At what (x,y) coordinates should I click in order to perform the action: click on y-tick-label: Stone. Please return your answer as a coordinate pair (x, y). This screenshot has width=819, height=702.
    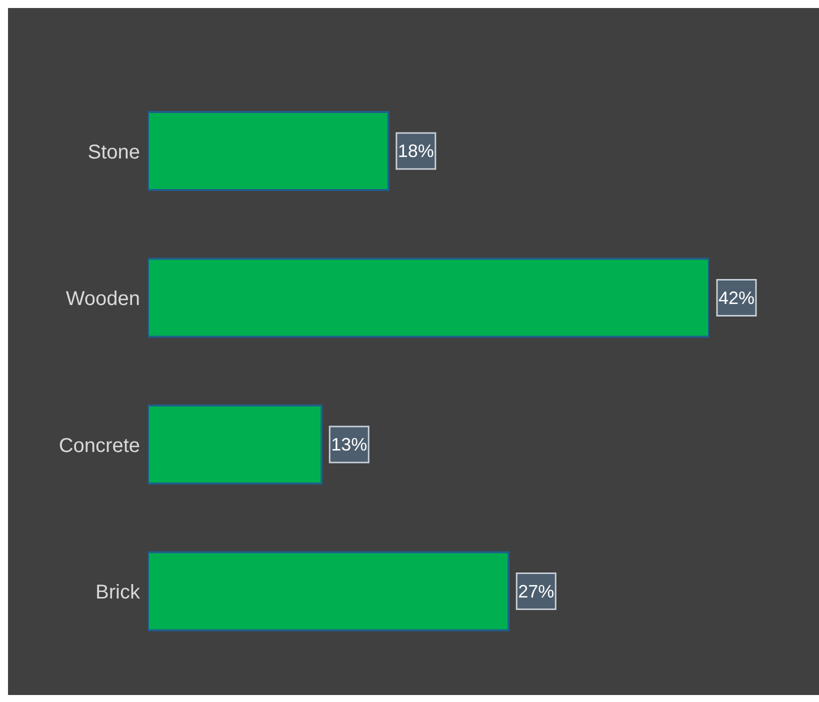
    Looking at the image, I should click on (114, 152).